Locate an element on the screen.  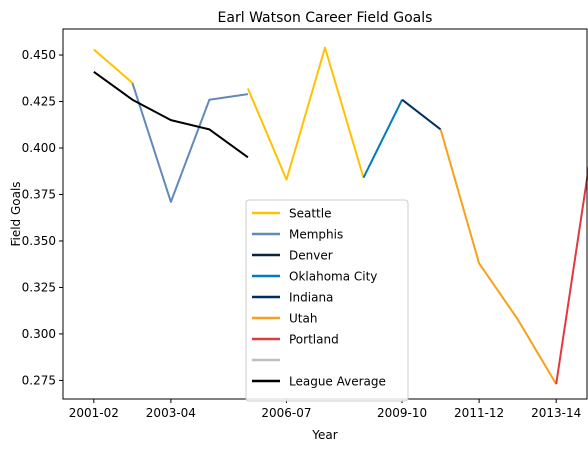
y-axis-label: Field Goals is located at coordinates (16, 213).